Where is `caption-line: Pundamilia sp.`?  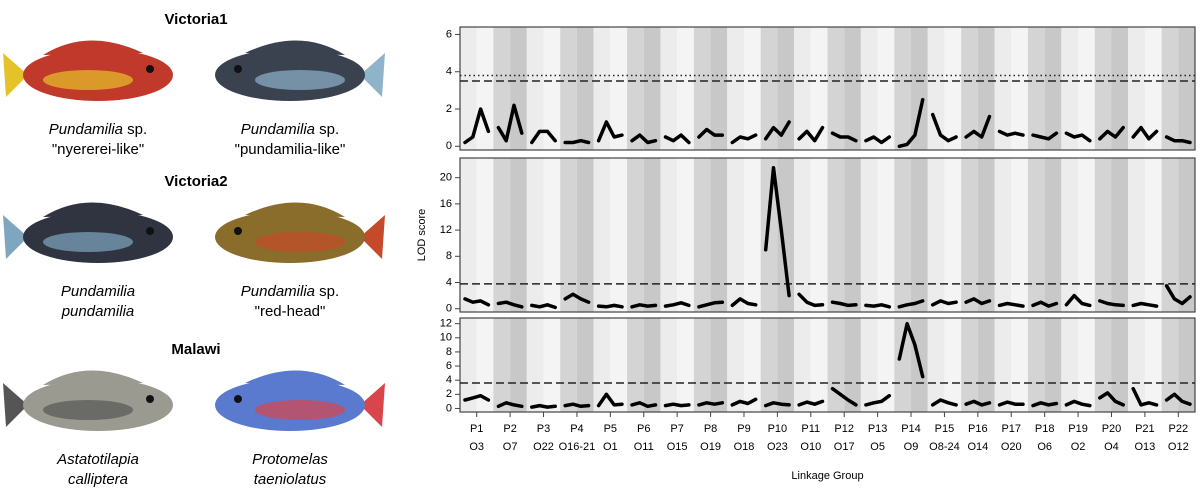 caption-line: Pundamilia sp. is located at coordinates (290, 291).